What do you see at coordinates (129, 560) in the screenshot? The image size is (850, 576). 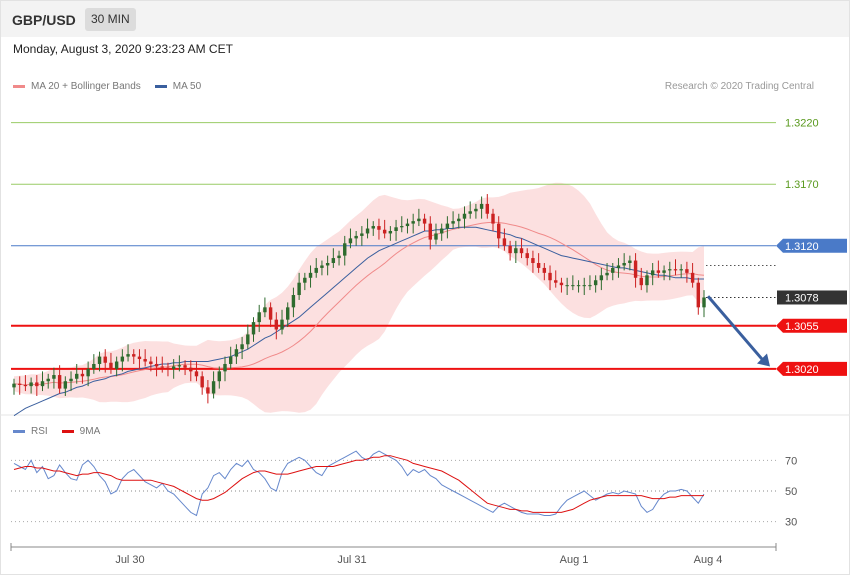 I see `x-tick-label: Jul 30` at bounding box center [129, 560].